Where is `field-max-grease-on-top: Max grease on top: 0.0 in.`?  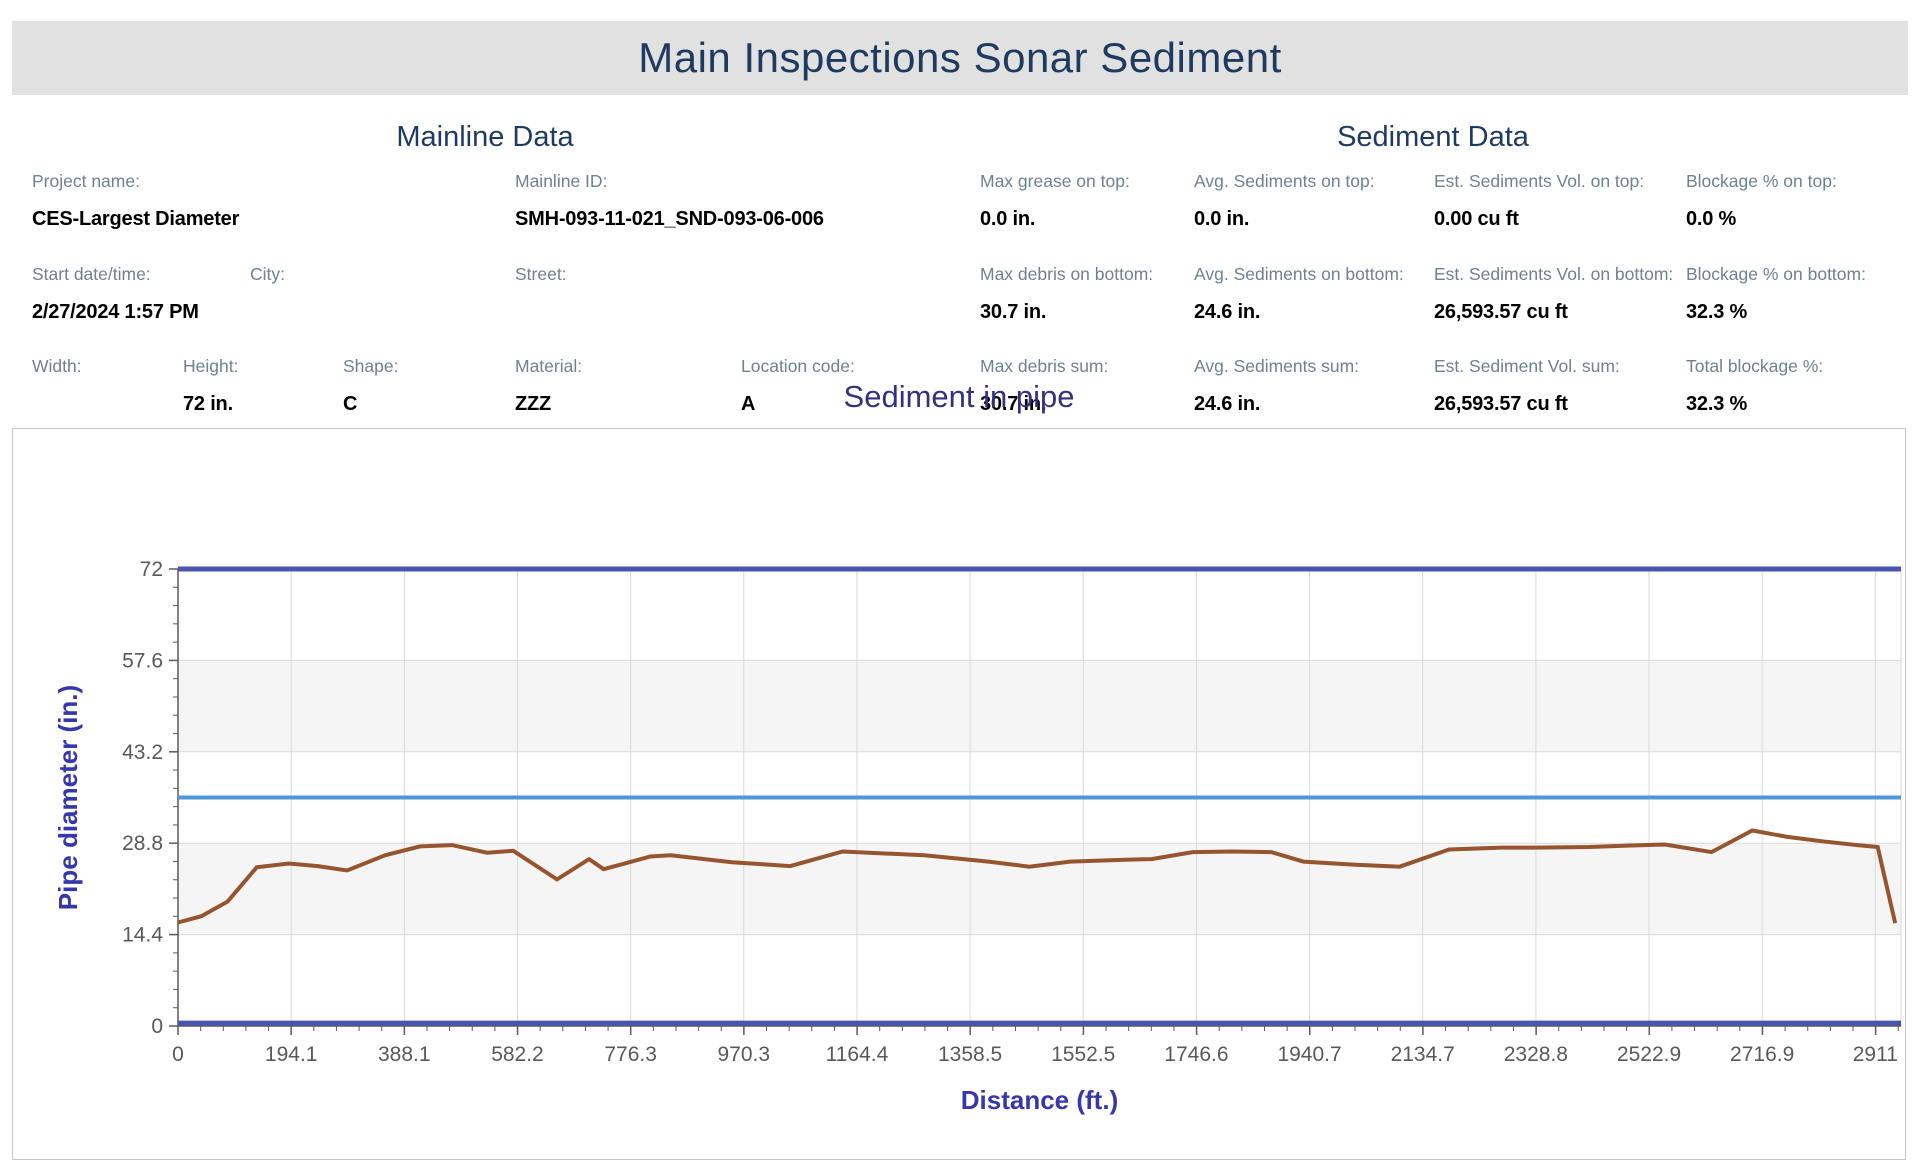 field-max-grease-on-top: Max grease on top: 0.0 in. is located at coordinates (1055, 200).